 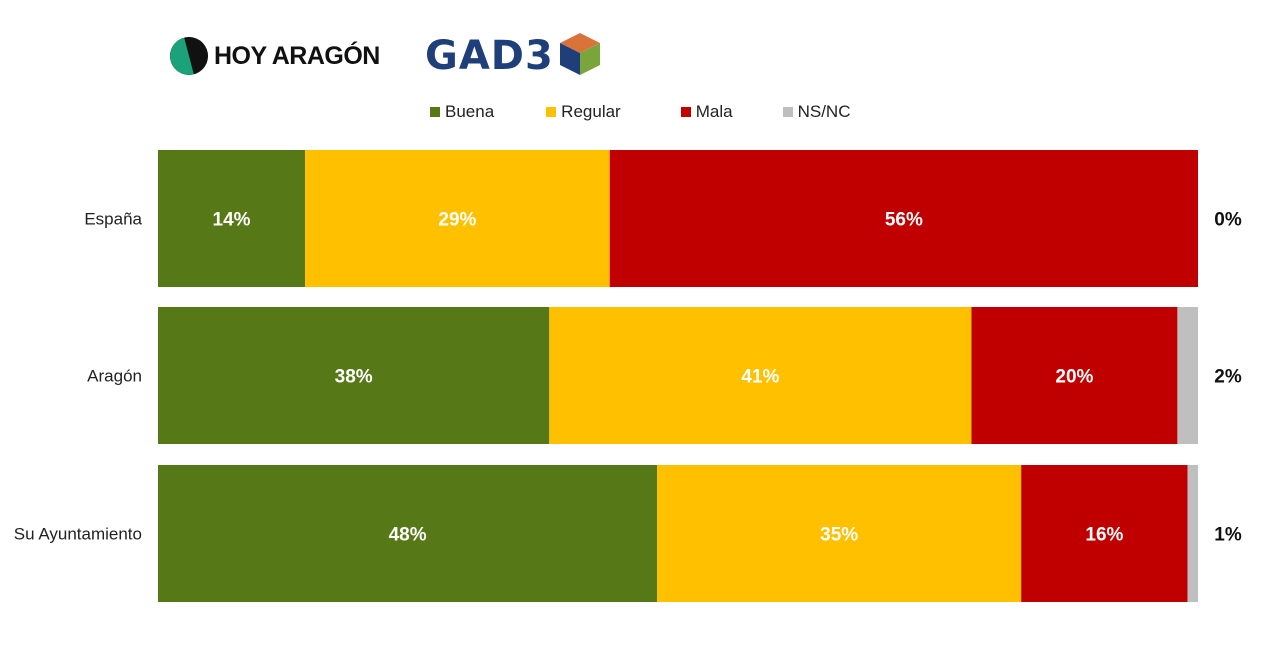 I want to click on data-label: 48%, so click(x=408, y=535).